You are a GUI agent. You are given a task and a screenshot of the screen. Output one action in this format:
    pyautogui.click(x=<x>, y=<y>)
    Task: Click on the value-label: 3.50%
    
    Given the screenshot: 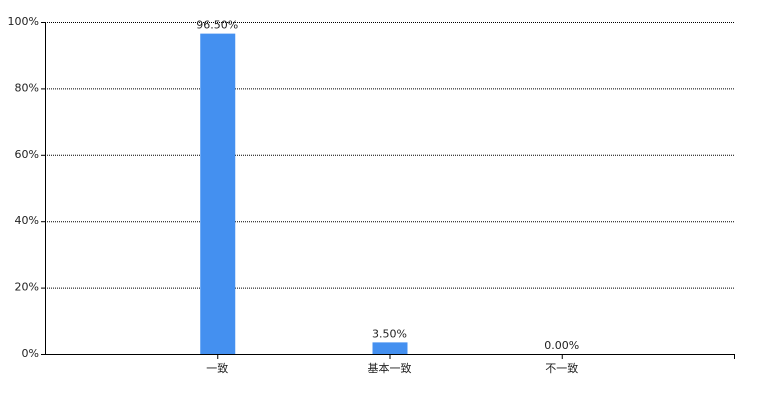 What is the action you would take?
    pyautogui.click(x=389, y=333)
    